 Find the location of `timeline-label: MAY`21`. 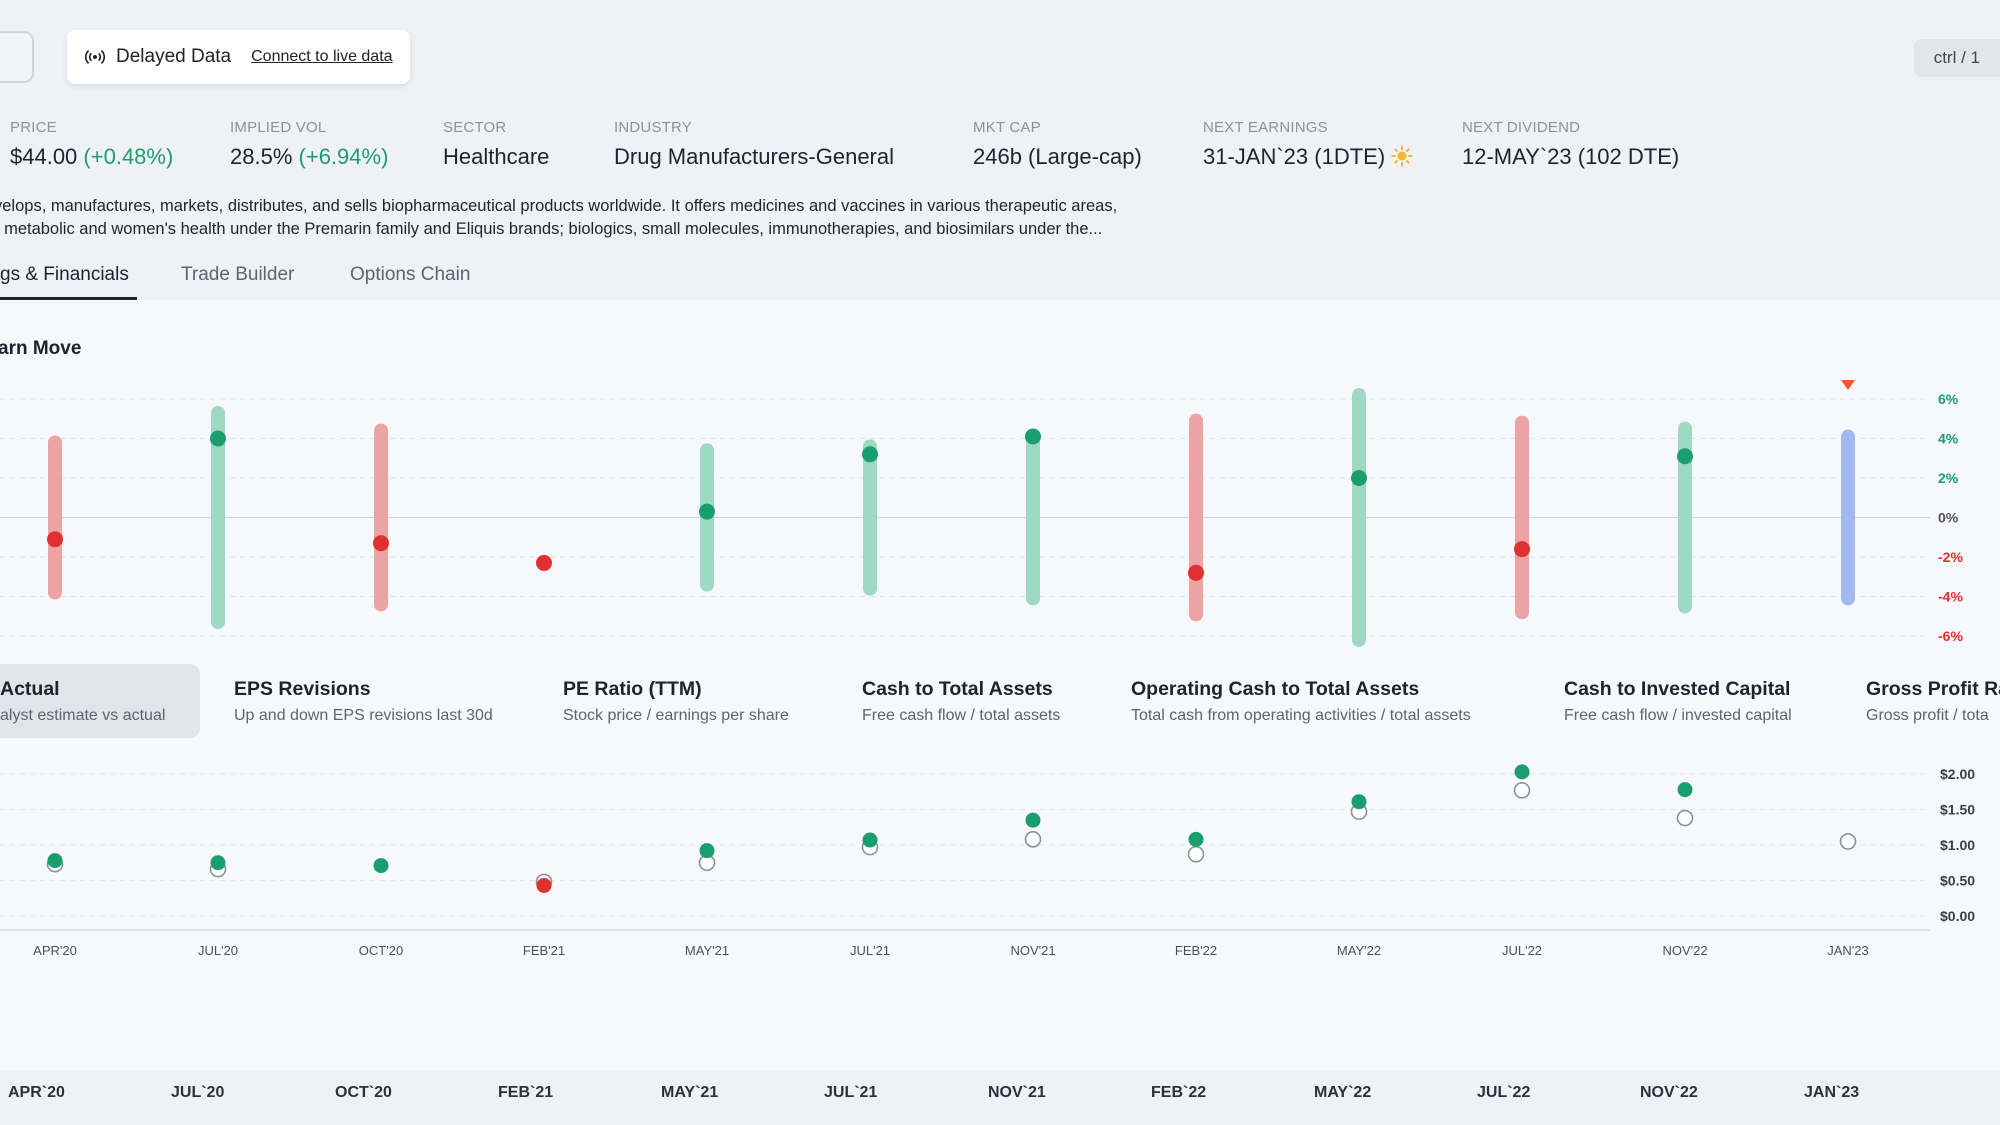

timeline-label: MAY`21 is located at coordinates (690, 1092).